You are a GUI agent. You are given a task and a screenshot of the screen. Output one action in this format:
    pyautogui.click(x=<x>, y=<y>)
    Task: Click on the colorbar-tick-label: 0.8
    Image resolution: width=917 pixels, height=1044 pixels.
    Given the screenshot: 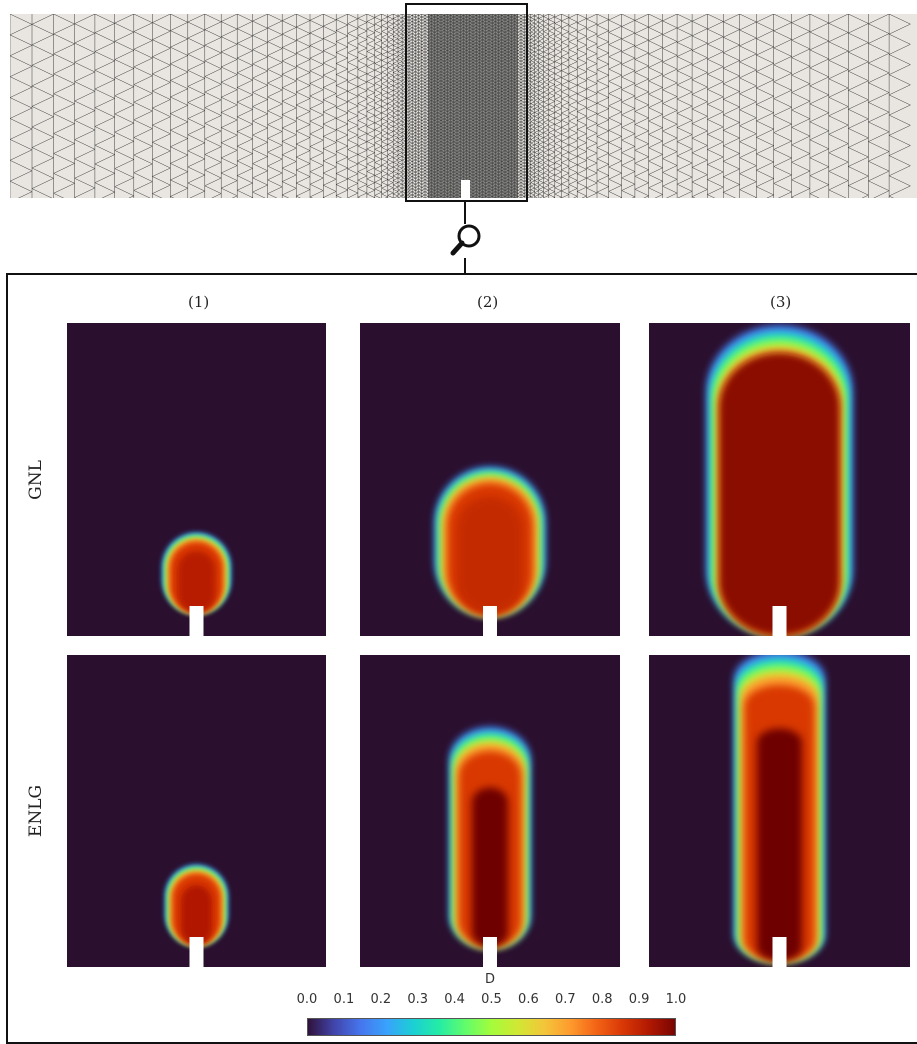 What is the action you would take?
    pyautogui.click(x=602, y=999)
    